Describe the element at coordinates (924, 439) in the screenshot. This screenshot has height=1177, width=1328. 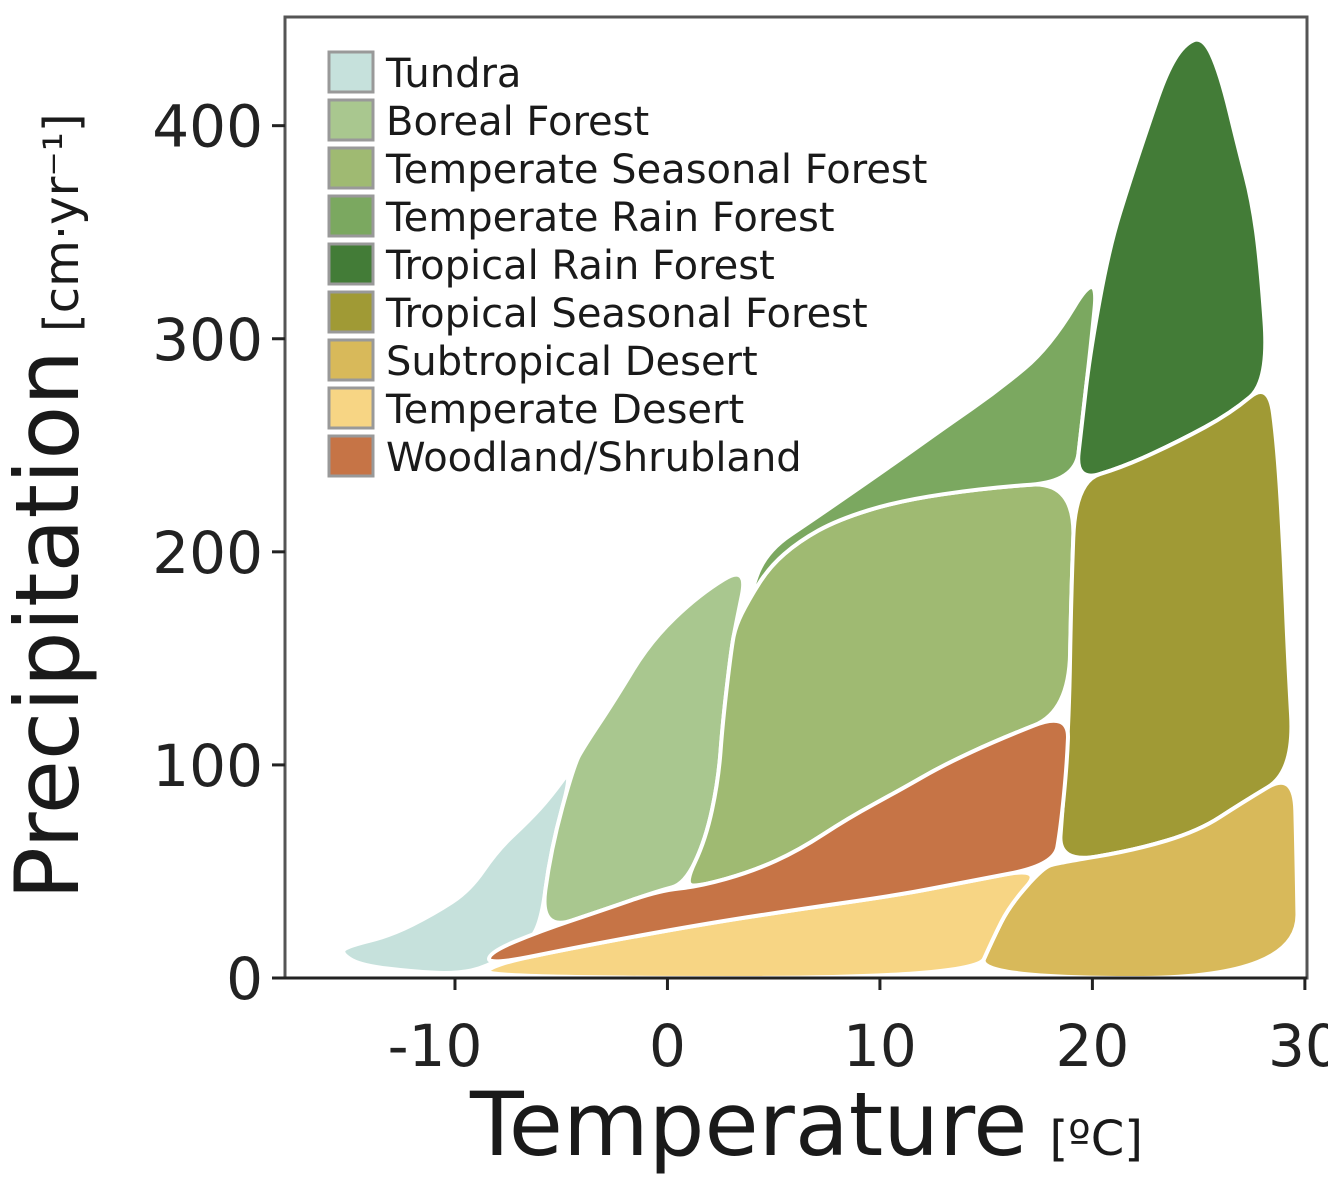
I see `region-temperate-rain-forest` at that location.